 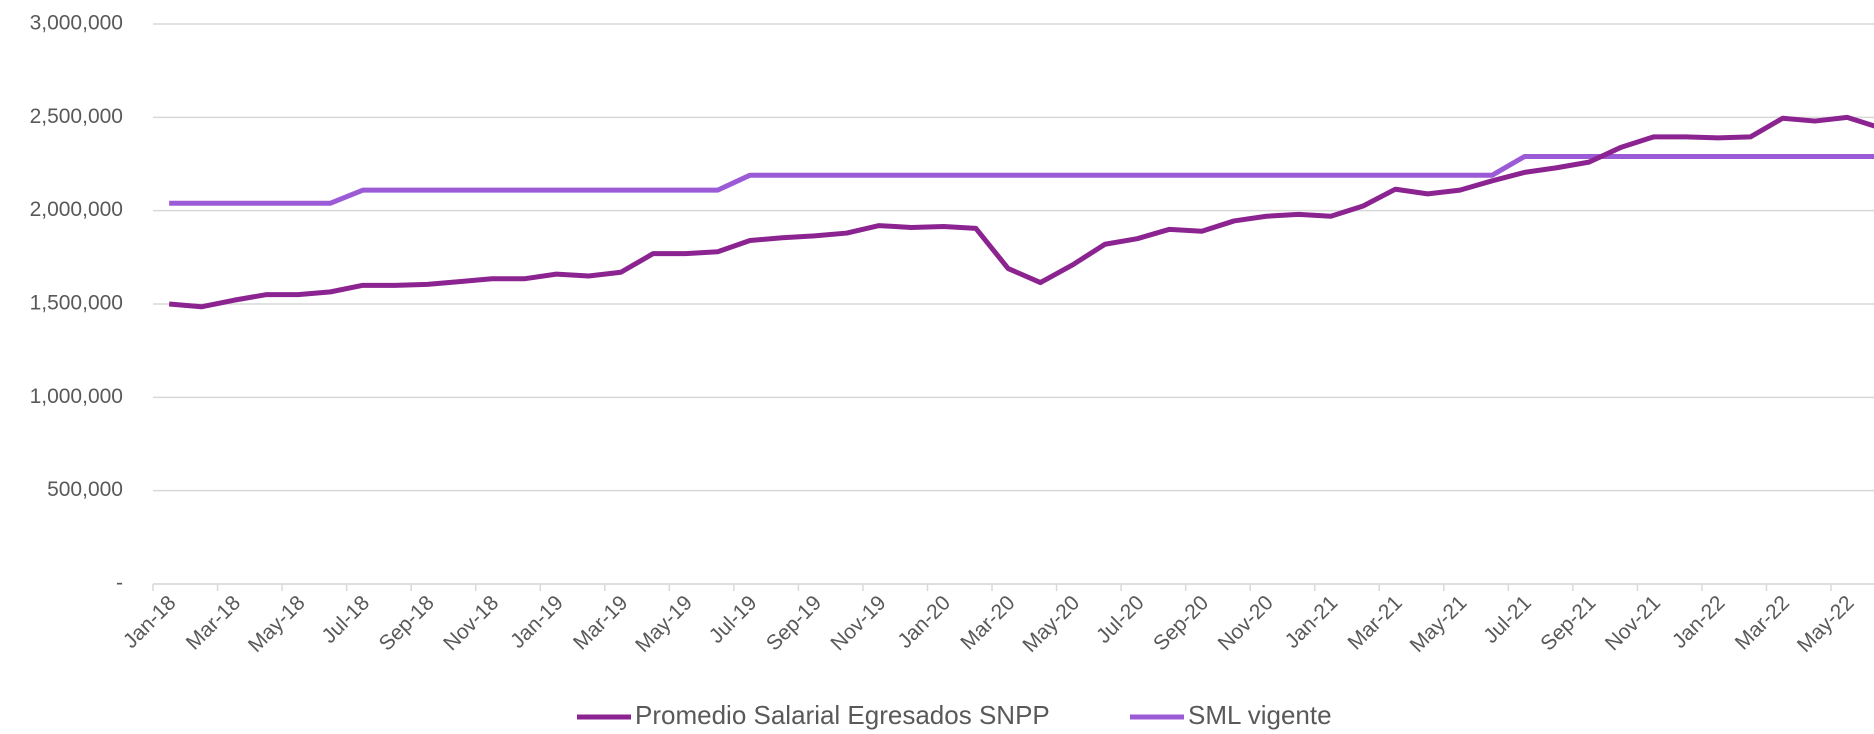 What do you see at coordinates (733, 619) in the screenshot?
I see `x-tick-label: Jul-19` at bounding box center [733, 619].